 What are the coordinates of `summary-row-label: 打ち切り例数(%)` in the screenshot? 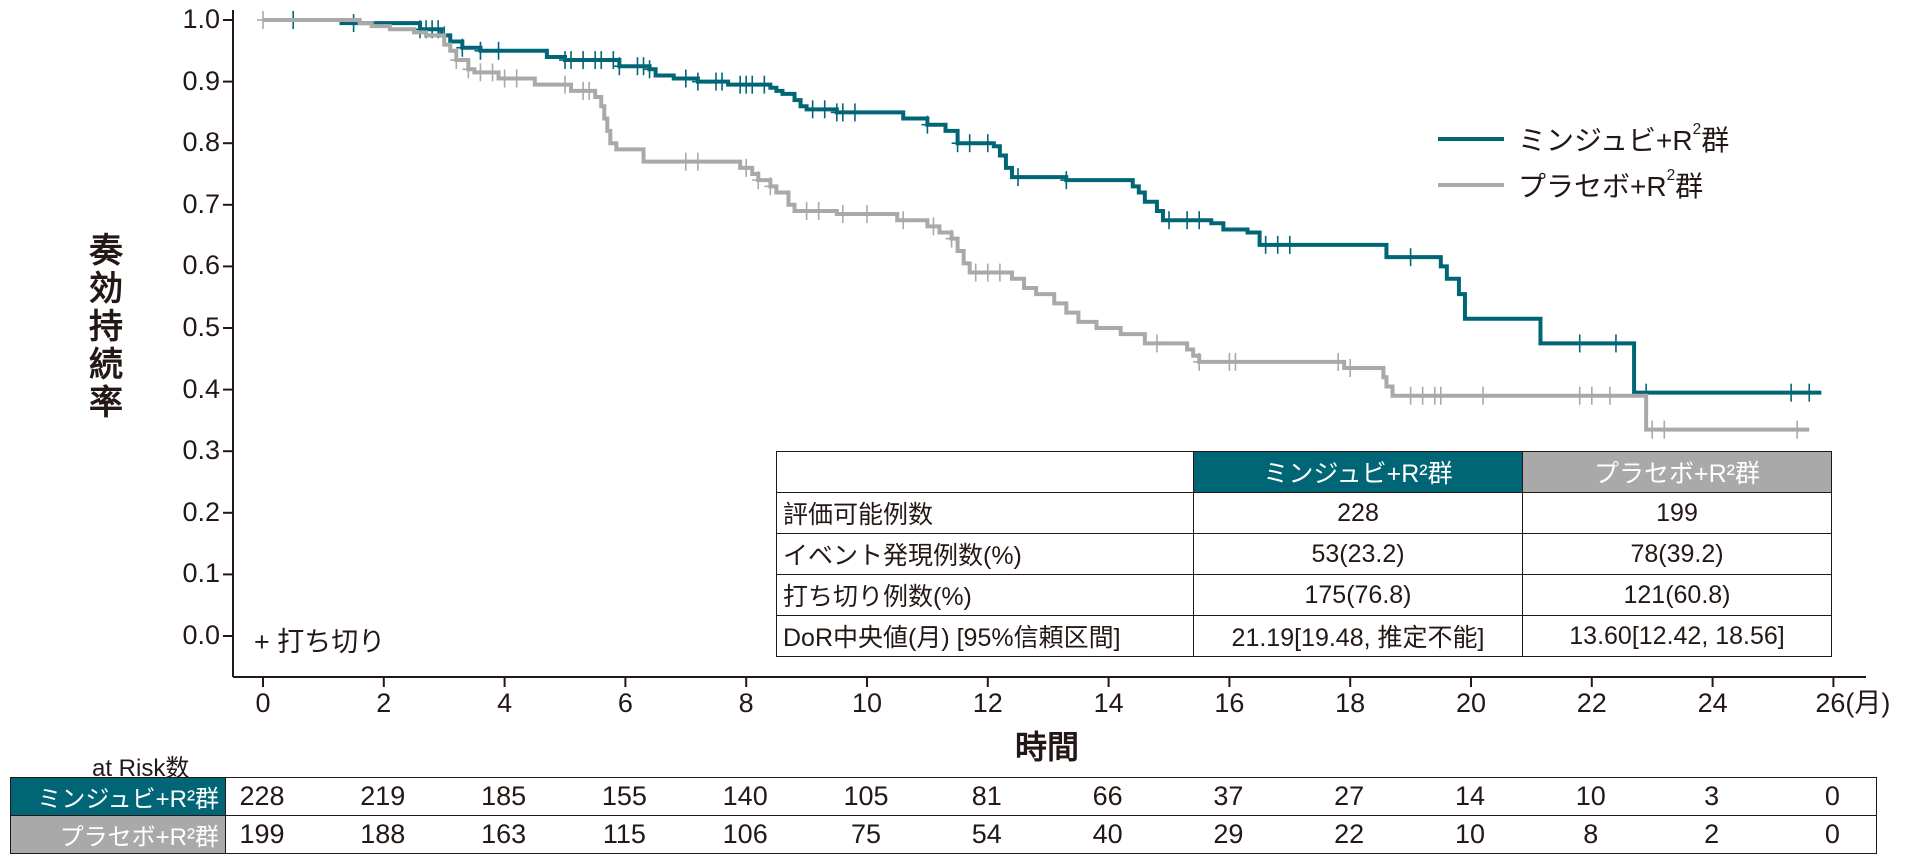 It's located at (985, 595).